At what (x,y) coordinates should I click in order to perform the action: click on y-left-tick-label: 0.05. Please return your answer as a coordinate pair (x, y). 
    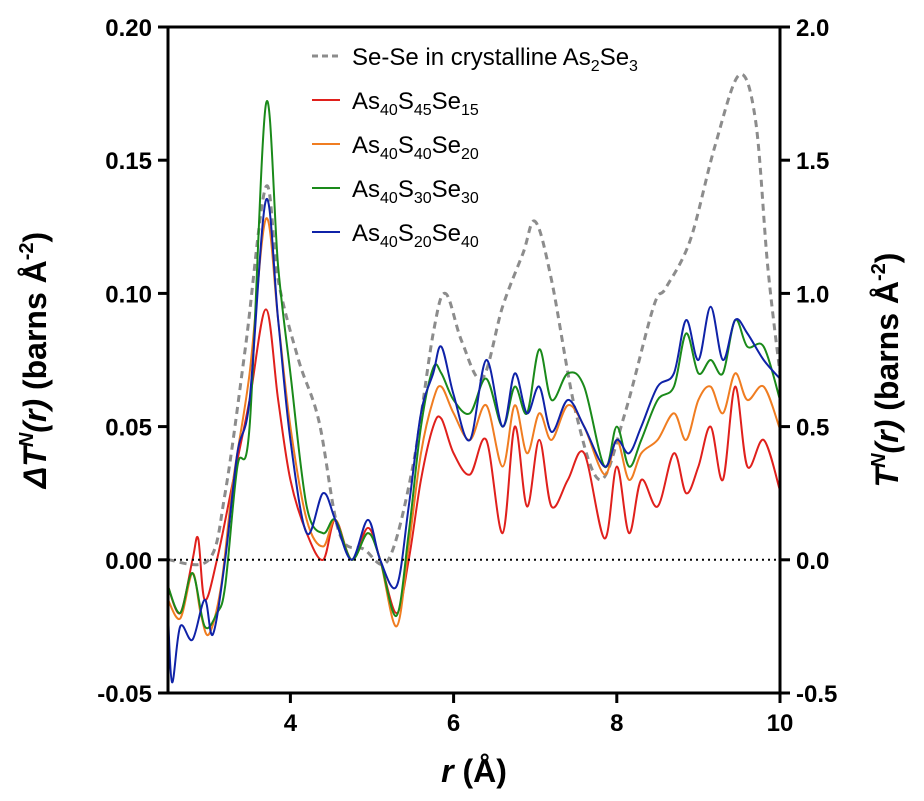
    Looking at the image, I should click on (128, 428).